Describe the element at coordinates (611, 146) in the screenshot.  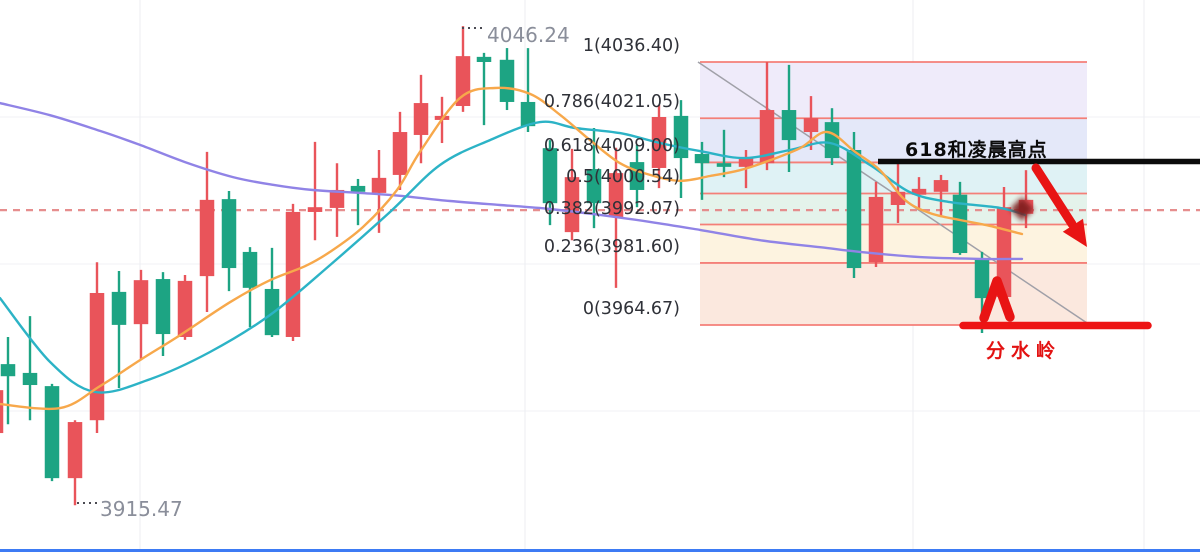
I see `fib-level-label: 0.618(4009.00)` at that location.